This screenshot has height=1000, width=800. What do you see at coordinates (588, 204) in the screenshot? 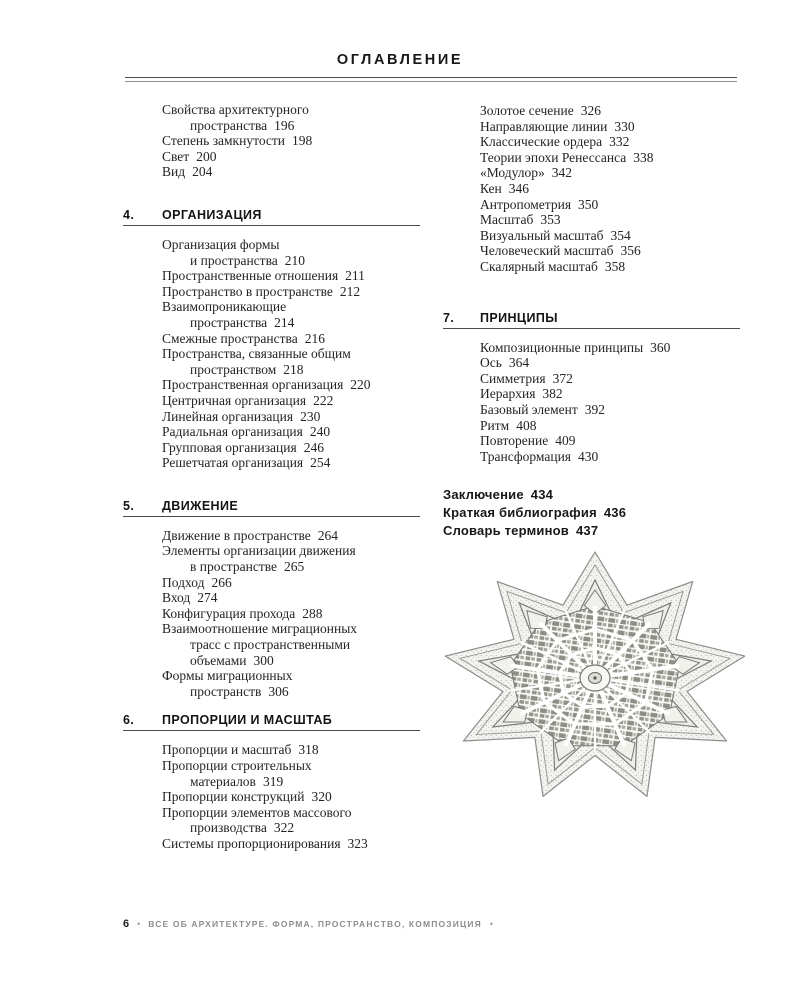
I see `entry-page-number: 350` at bounding box center [588, 204].